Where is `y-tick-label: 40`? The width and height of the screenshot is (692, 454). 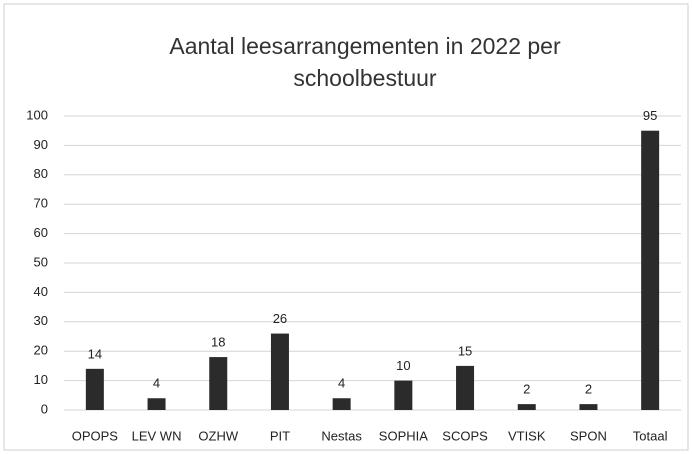 y-tick-label: 40 is located at coordinates (41, 291).